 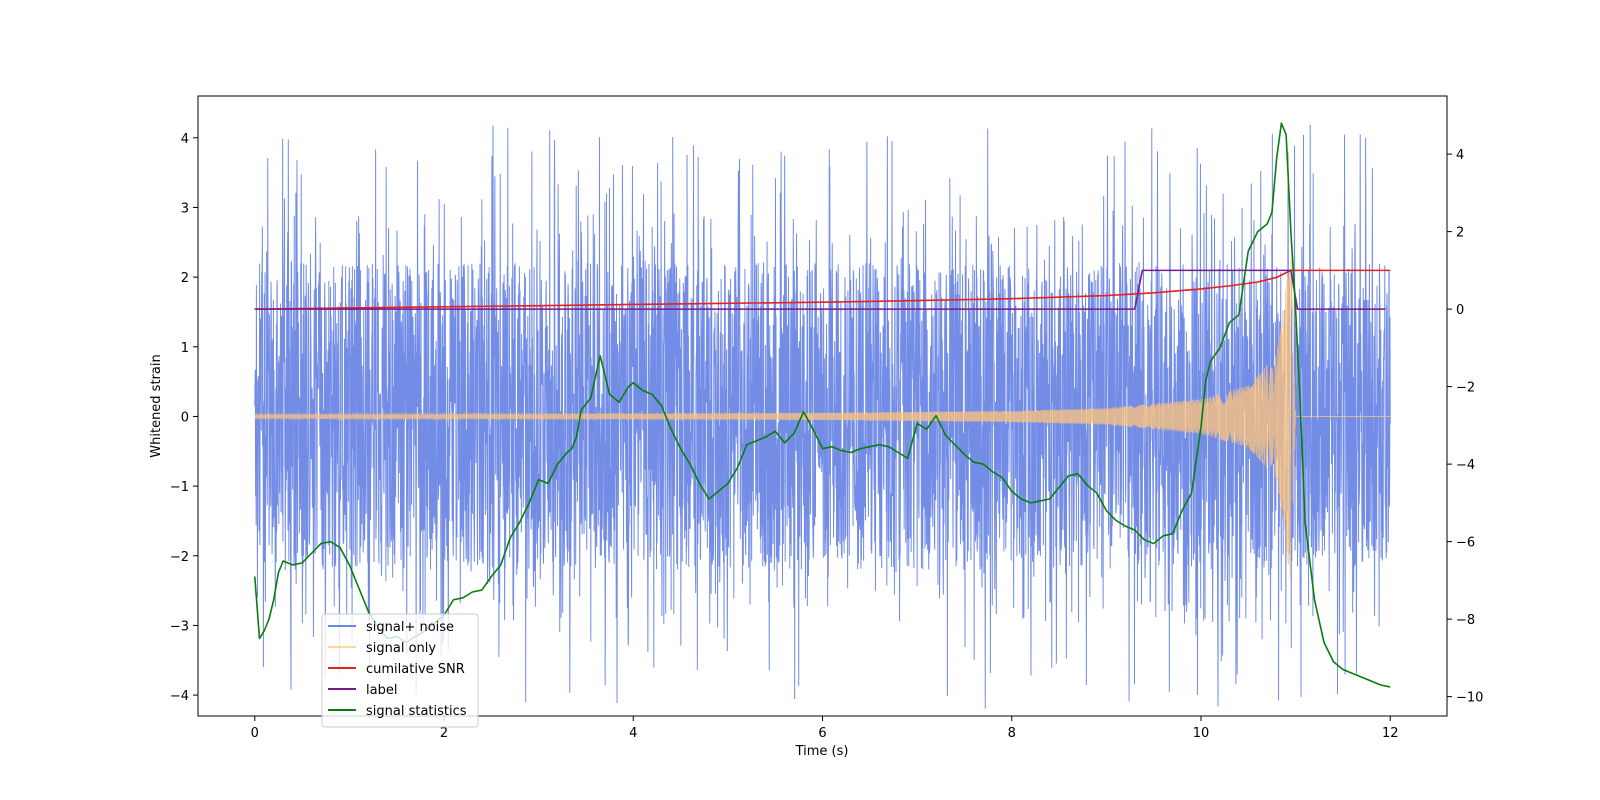 What do you see at coordinates (822, 733) in the screenshot?
I see `x-tick-label: 6` at bounding box center [822, 733].